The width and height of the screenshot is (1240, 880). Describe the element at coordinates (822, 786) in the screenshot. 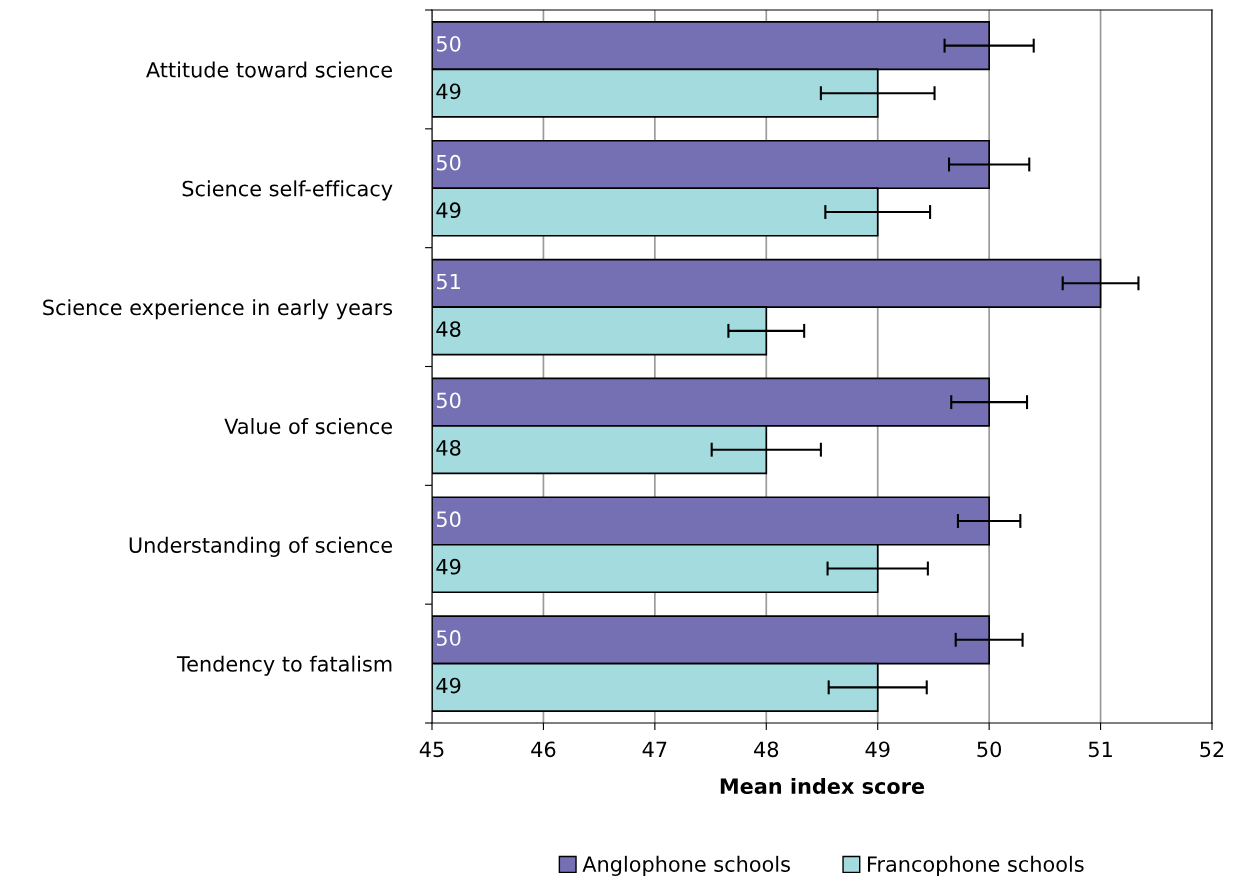

I see `x-axis-title: Mean index score` at that location.